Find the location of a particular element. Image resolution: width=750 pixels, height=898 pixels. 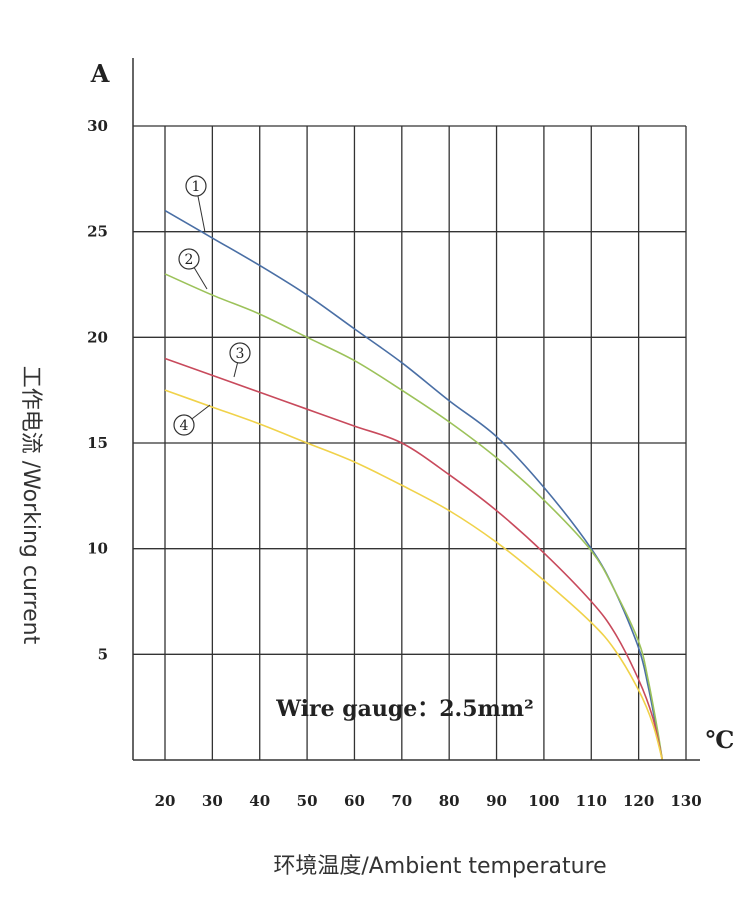

x-tick-label: 100 is located at coordinates (543, 801).